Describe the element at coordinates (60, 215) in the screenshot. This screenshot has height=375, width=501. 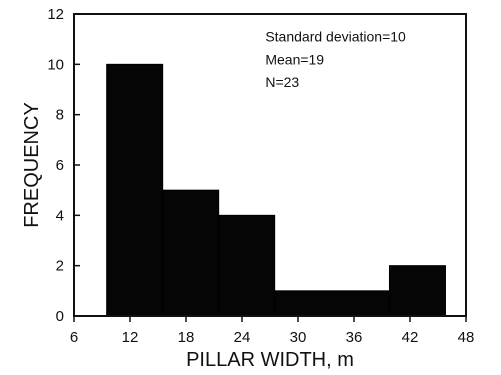
I see `y-tick-label: 4` at that location.